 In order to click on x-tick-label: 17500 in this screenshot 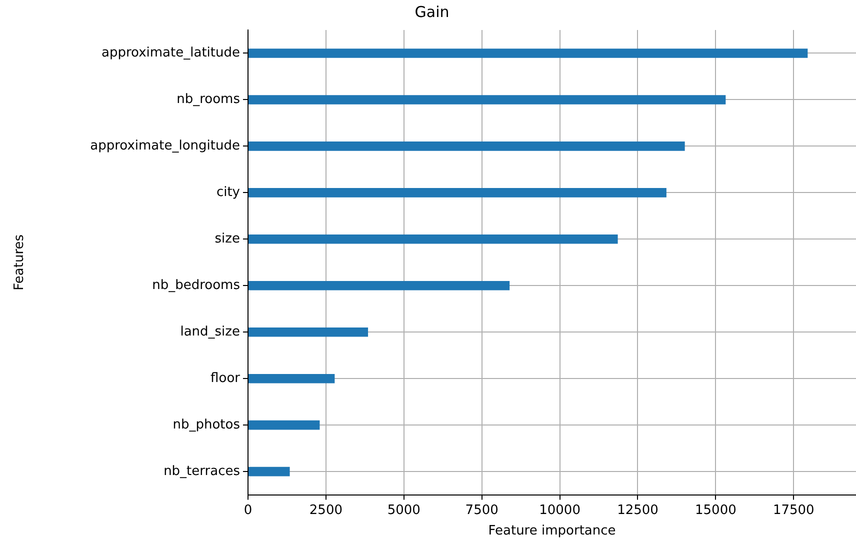, I will do `click(793, 510)`.